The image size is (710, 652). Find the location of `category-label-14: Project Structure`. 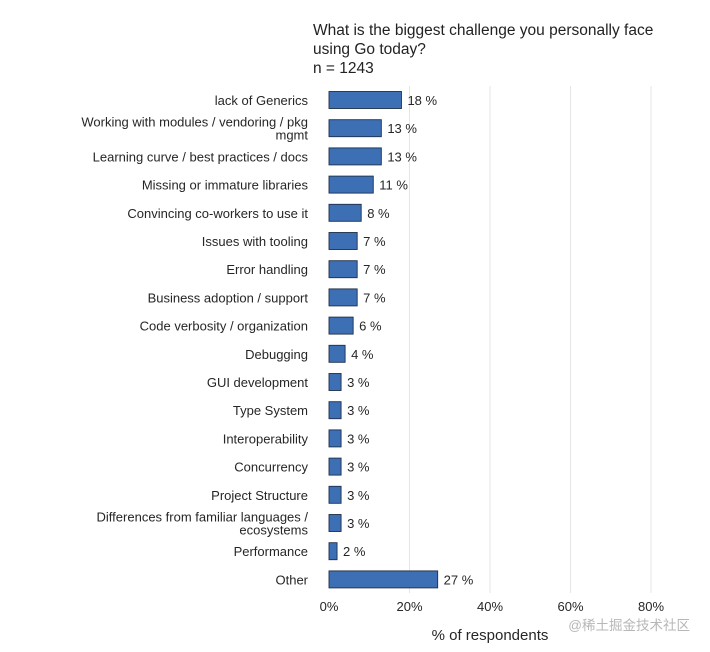

category-label-14: Project Structure is located at coordinates (259, 495).